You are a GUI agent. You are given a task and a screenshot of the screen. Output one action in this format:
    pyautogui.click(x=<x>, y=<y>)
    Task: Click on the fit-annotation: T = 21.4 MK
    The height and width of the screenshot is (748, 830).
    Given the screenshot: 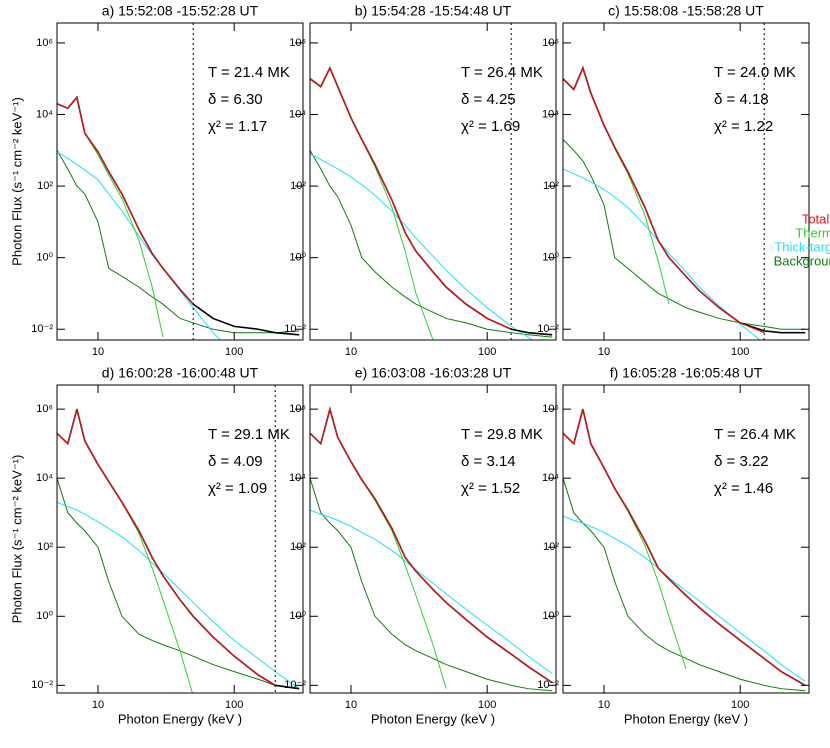 What is the action you would take?
    pyautogui.click(x=249, y=72)
    